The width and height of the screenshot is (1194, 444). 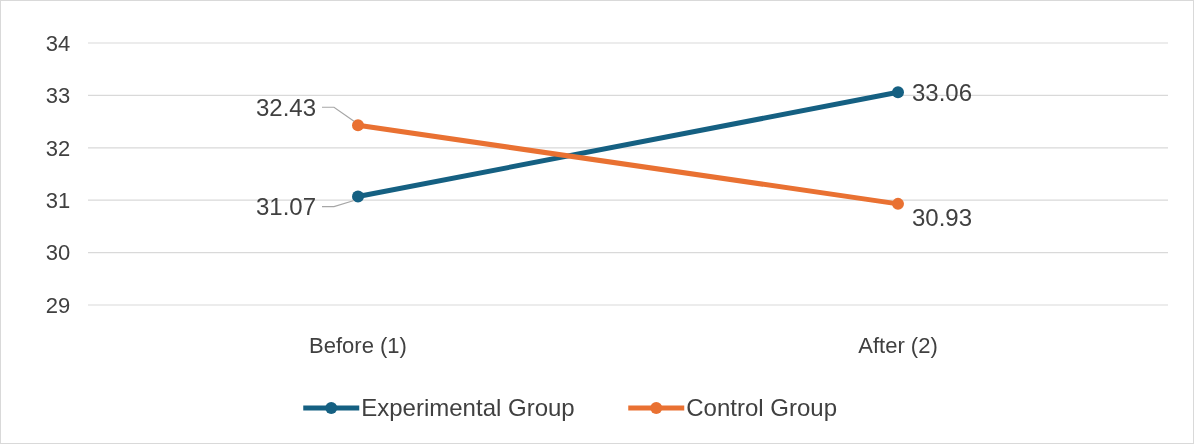 What do you see at coordinates (58, 200) in the screenshot?
I see `y-tick-label: 31` at bounding box center [58, 200].